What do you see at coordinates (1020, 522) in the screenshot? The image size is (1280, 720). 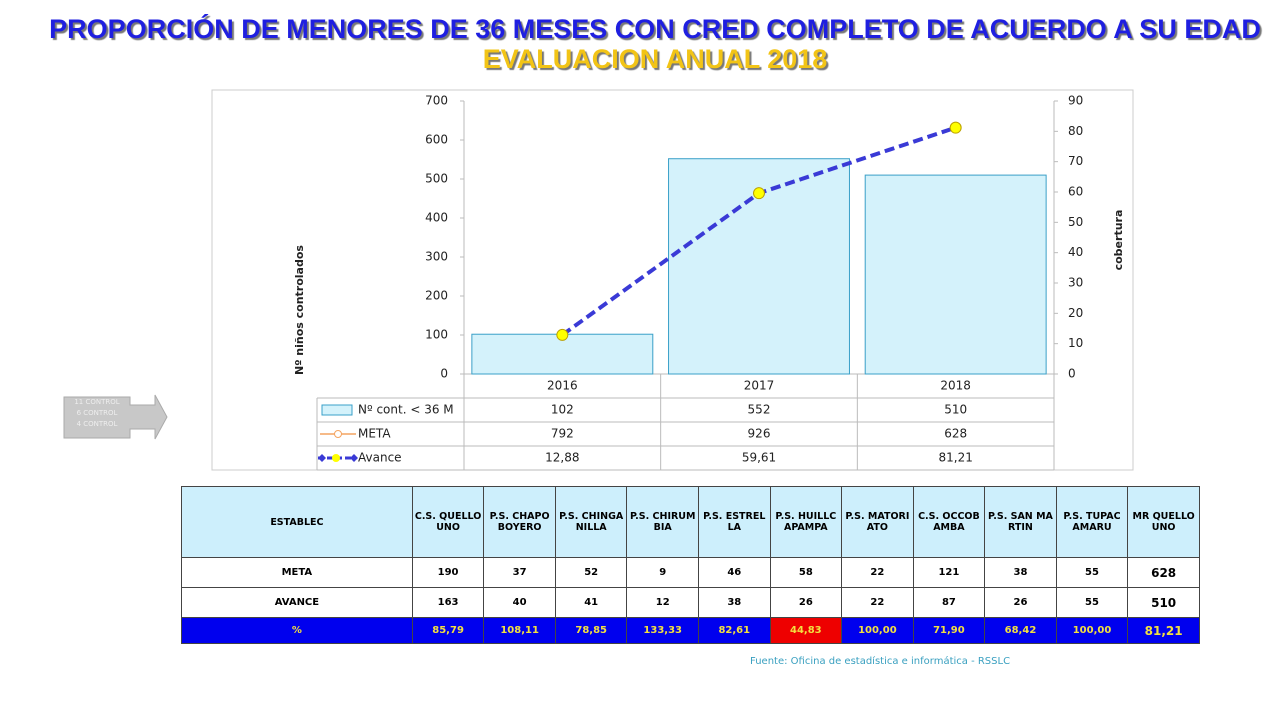 I see `header-cell: P.S. SAN MARTIN` at bounding box center [1020, 522].